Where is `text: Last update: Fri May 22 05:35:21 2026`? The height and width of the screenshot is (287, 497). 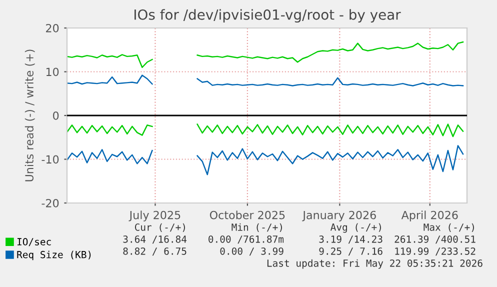 text: Last update: Fri May 22 05:35:21 2026 is located at coordinates (374, 264).